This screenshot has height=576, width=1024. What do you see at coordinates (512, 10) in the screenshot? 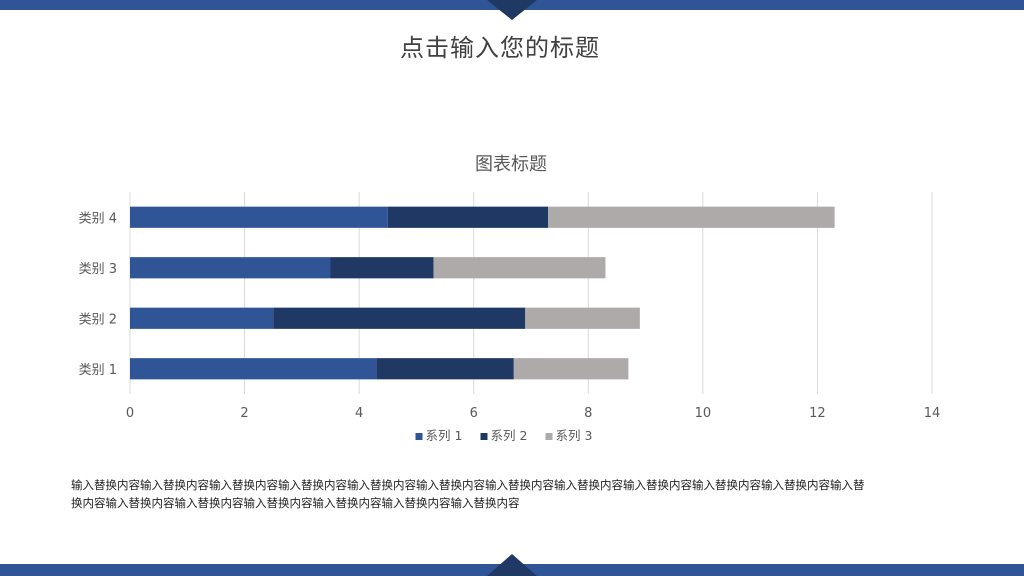
I see `top-notch-decoration` at bounding box center [512, 10].